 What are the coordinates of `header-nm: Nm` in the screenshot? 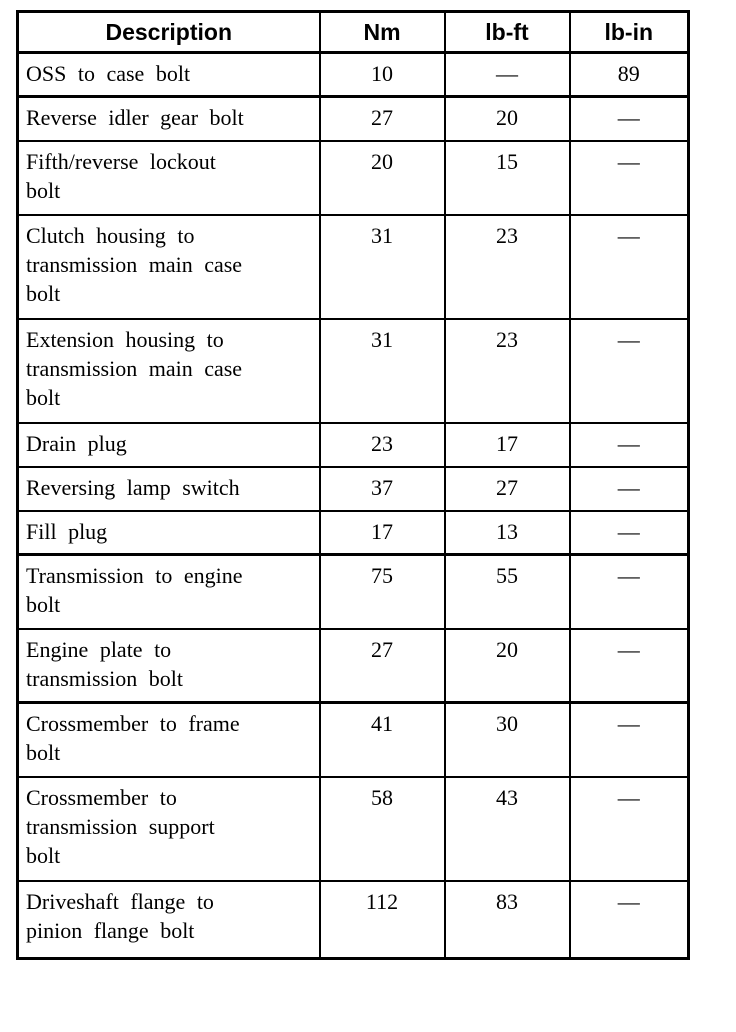 It's located at (382, 32).